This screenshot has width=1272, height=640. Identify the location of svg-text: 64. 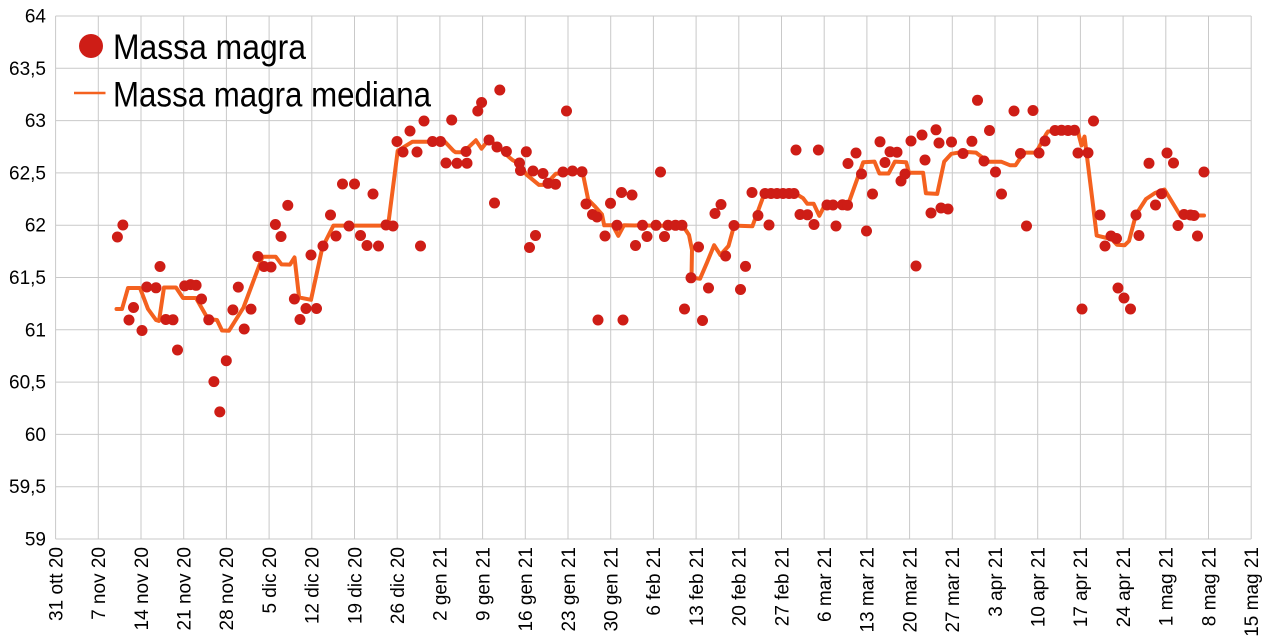
(36, 17).